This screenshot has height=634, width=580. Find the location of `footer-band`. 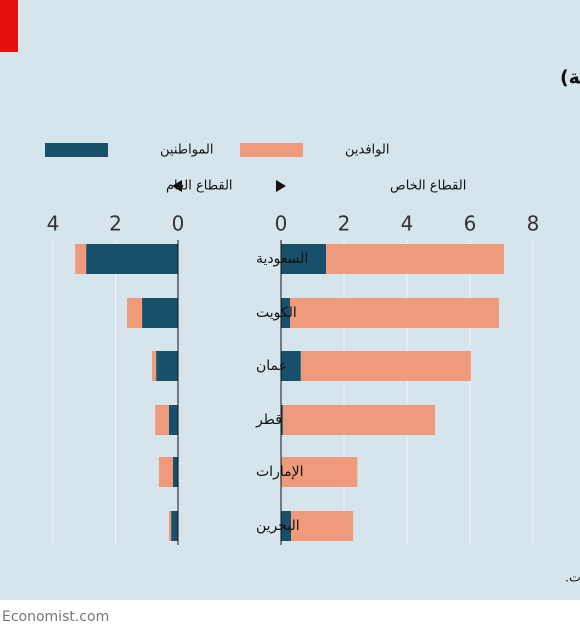

footer-band is located at coordinates (290, 617).